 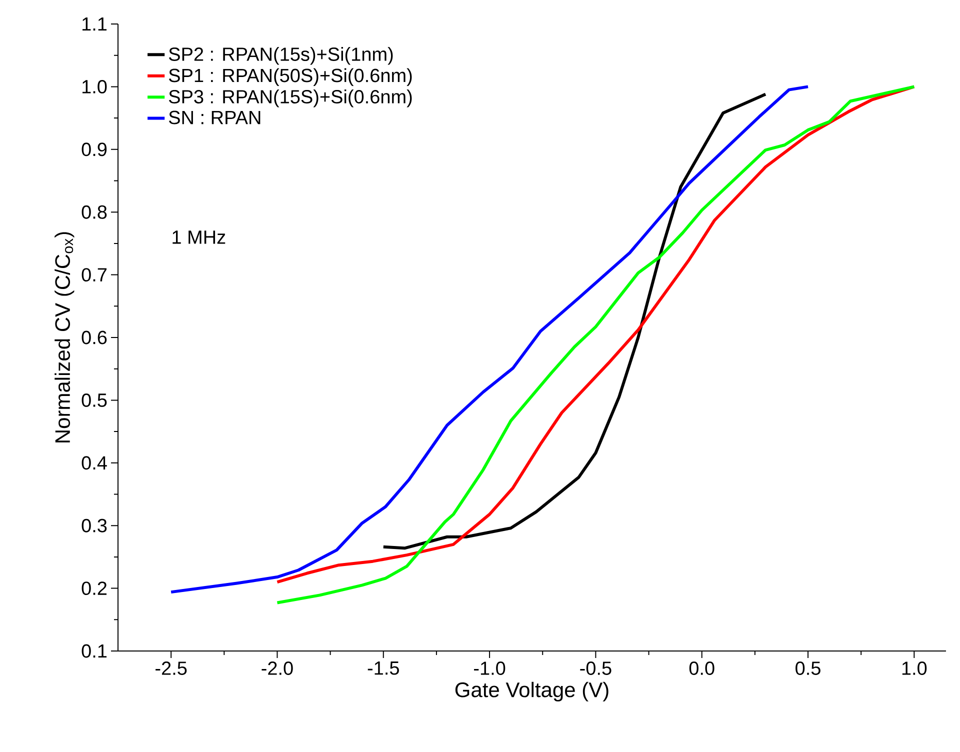 I want to click on legend-label: SP3 : RPAN(15S)+Si(0.6nm), so click(x=290, y=99).